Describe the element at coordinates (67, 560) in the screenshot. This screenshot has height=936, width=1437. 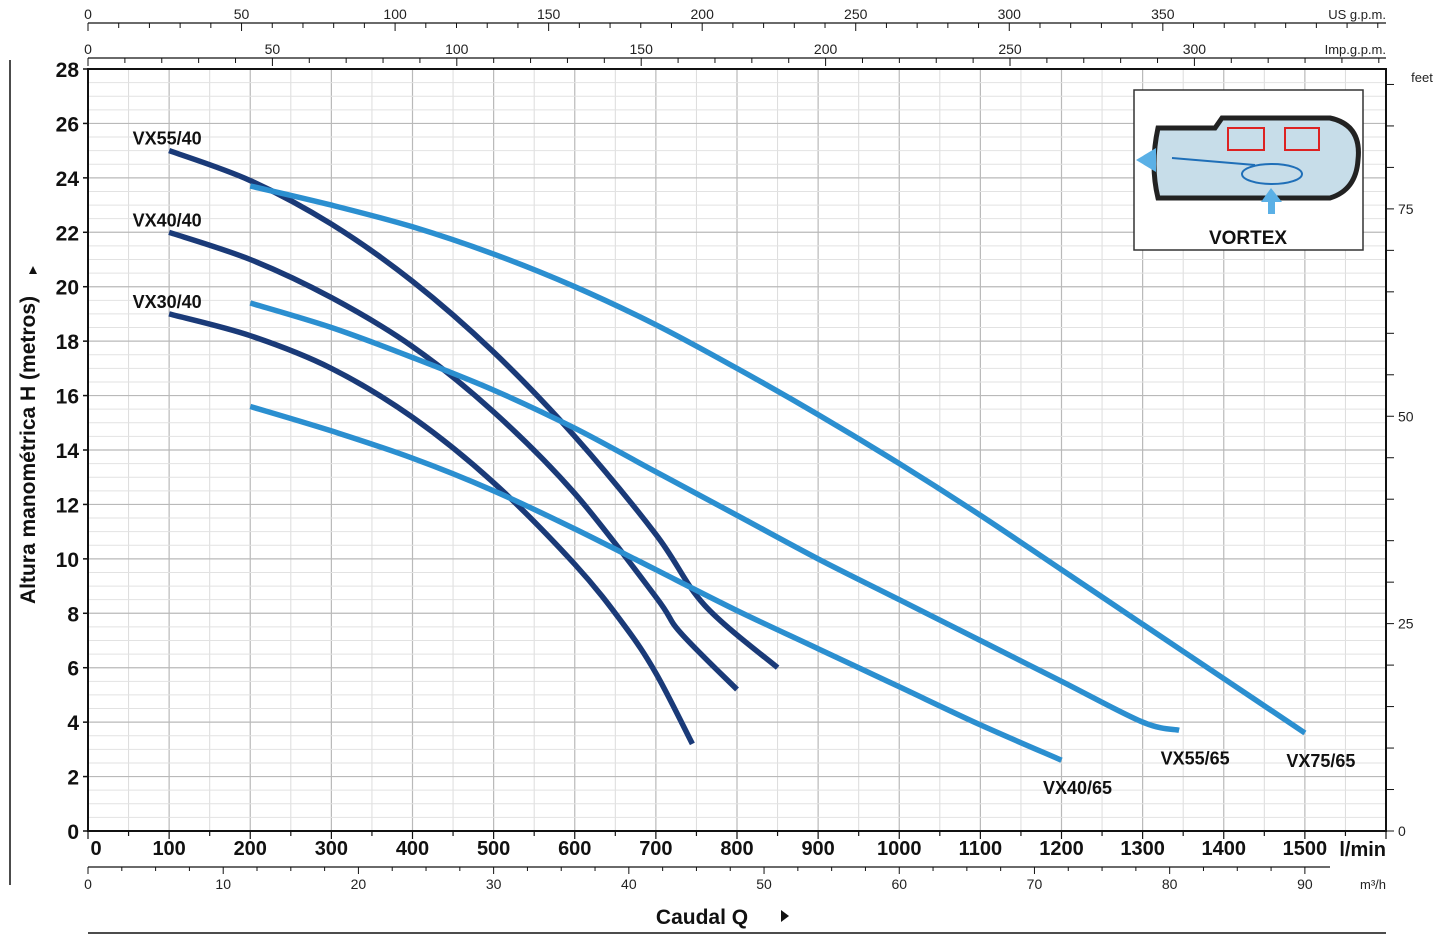
I see `y-tick-label: 10` at that location.